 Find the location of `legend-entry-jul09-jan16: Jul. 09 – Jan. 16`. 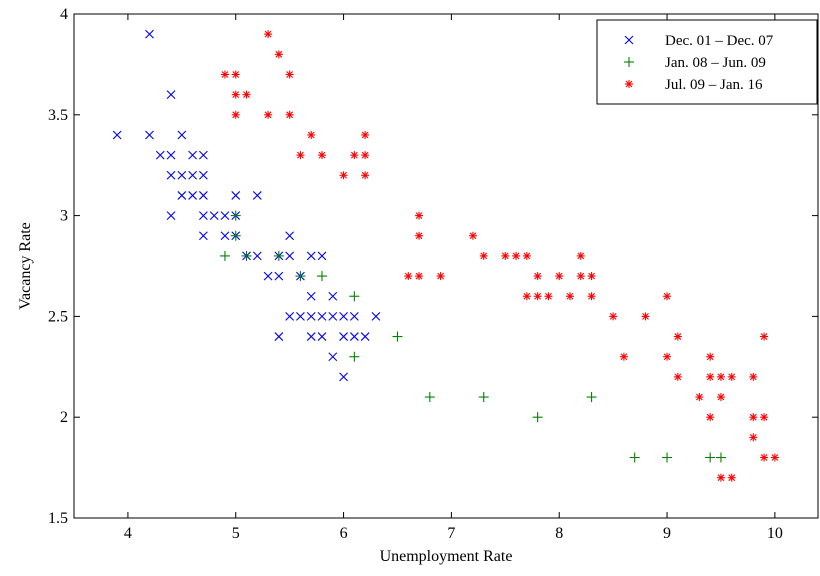

legend-entry-jul09-jan16: Jul. 09 – Jan. 16 is located at coordinates (694, 85).